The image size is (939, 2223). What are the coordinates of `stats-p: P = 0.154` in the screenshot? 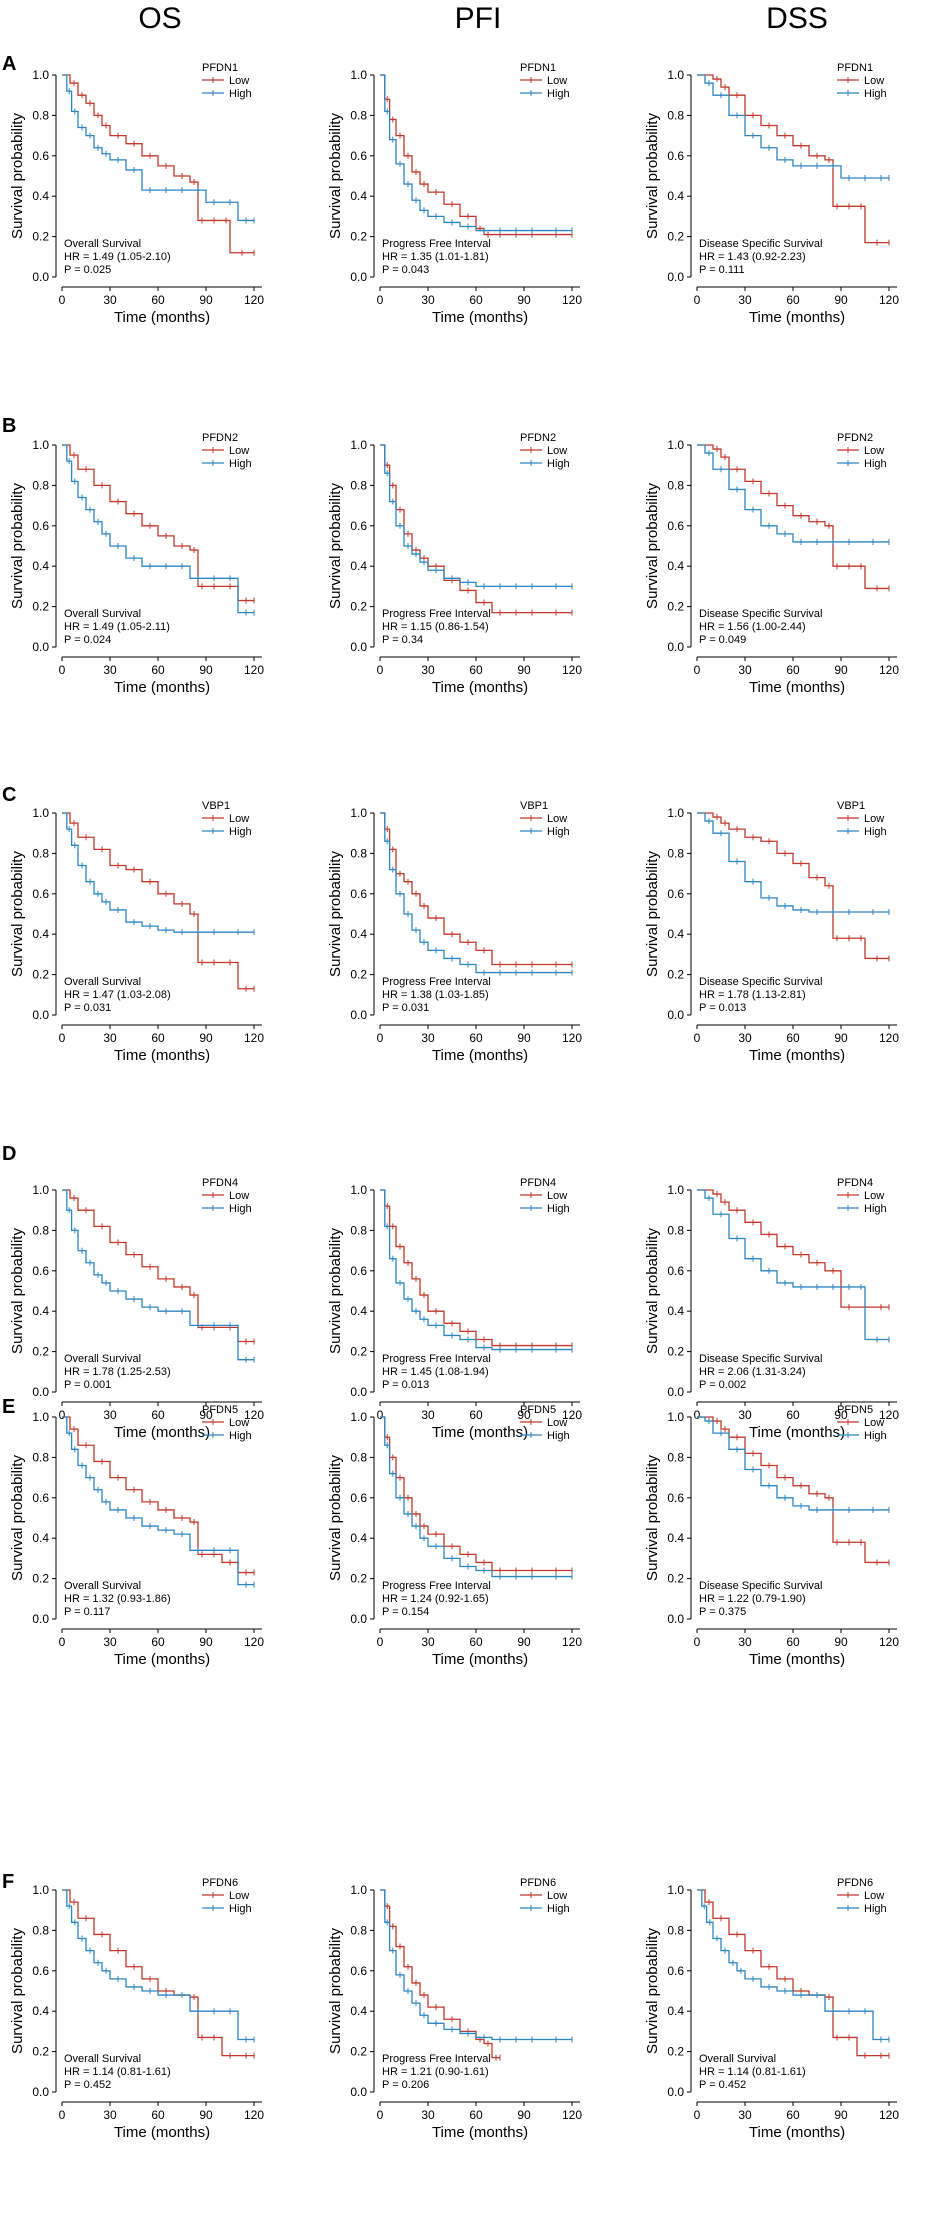 It's located at (405, 1612).